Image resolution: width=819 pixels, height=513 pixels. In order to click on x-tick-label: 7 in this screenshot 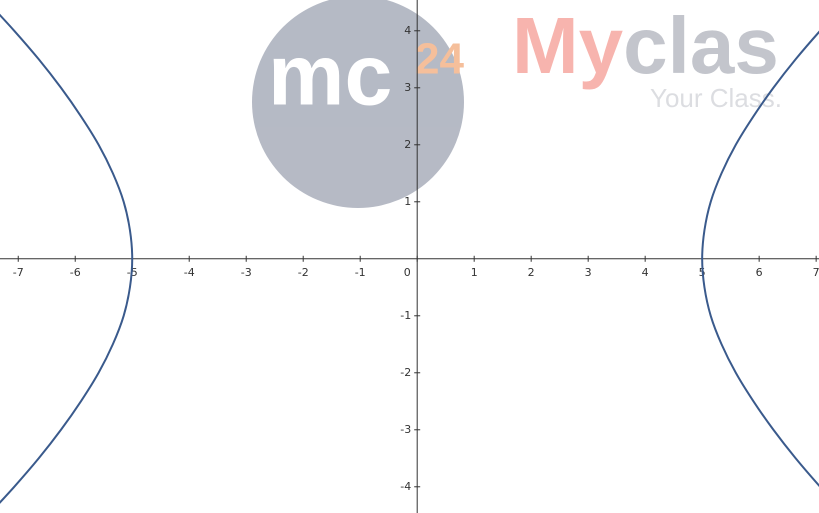, I will do `click(816, 272)`.